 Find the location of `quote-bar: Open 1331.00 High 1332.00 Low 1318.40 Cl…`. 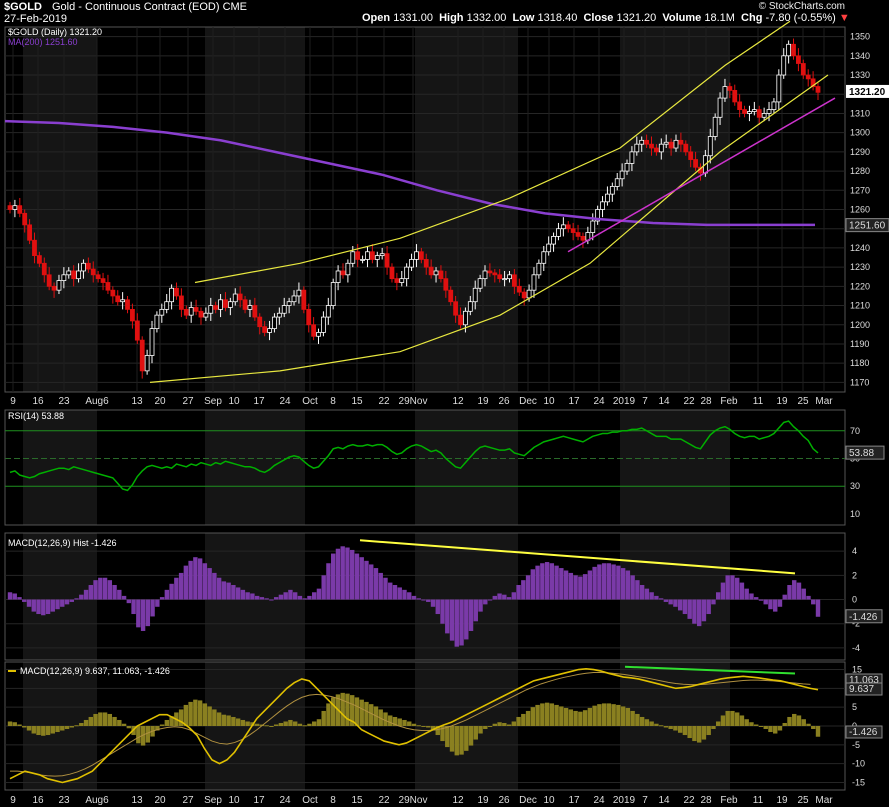

quote-bar: Open 1331.00 High 1332.00 Low 1318.40 Cl… is located at coordinates (606, 18).